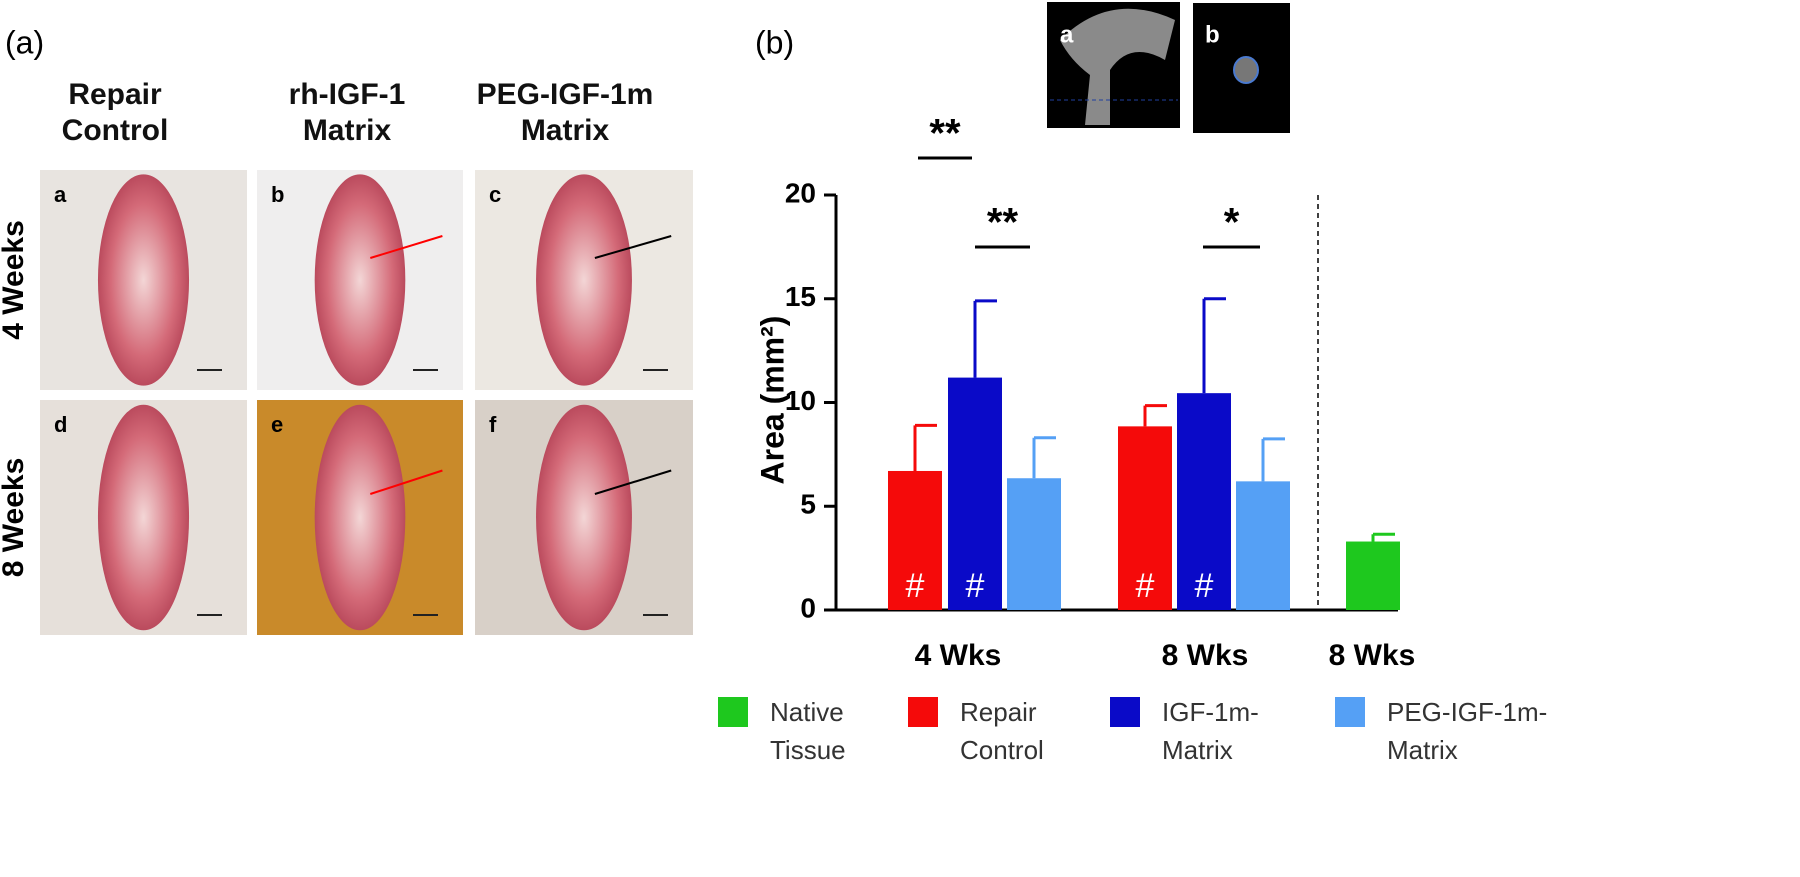  Describe the element at coordinates (15, 280) in the screenshot. I see `row-label: 4 Weeks` at that location.